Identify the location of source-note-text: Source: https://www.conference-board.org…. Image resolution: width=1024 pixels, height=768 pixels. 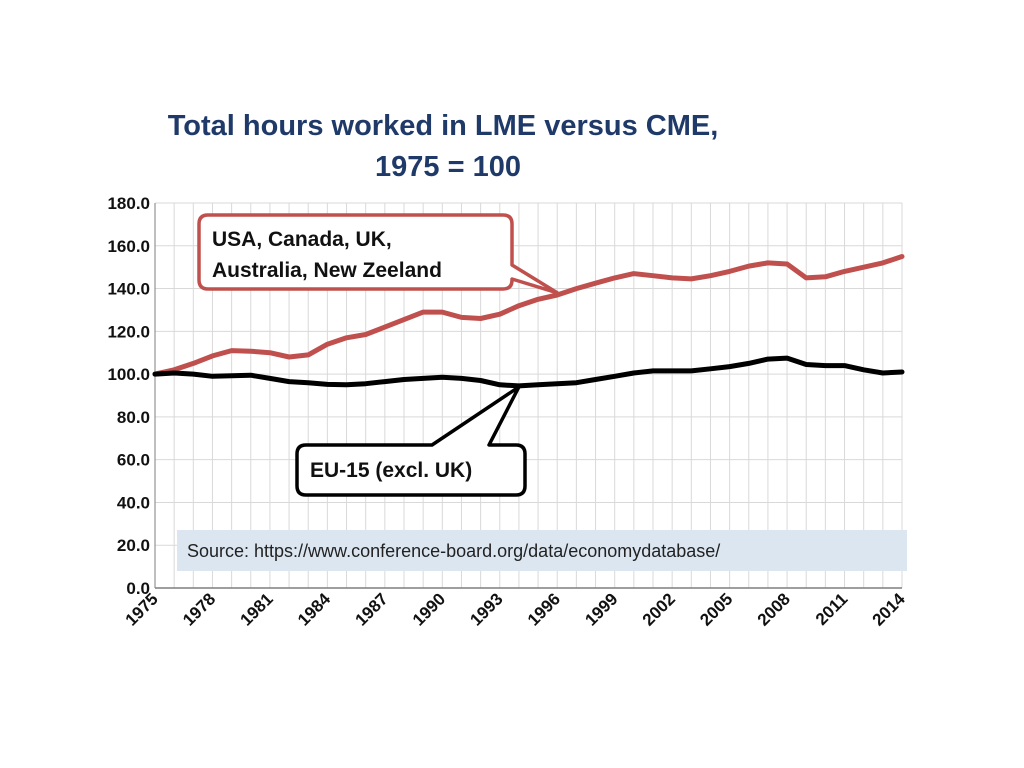
(453, 551).